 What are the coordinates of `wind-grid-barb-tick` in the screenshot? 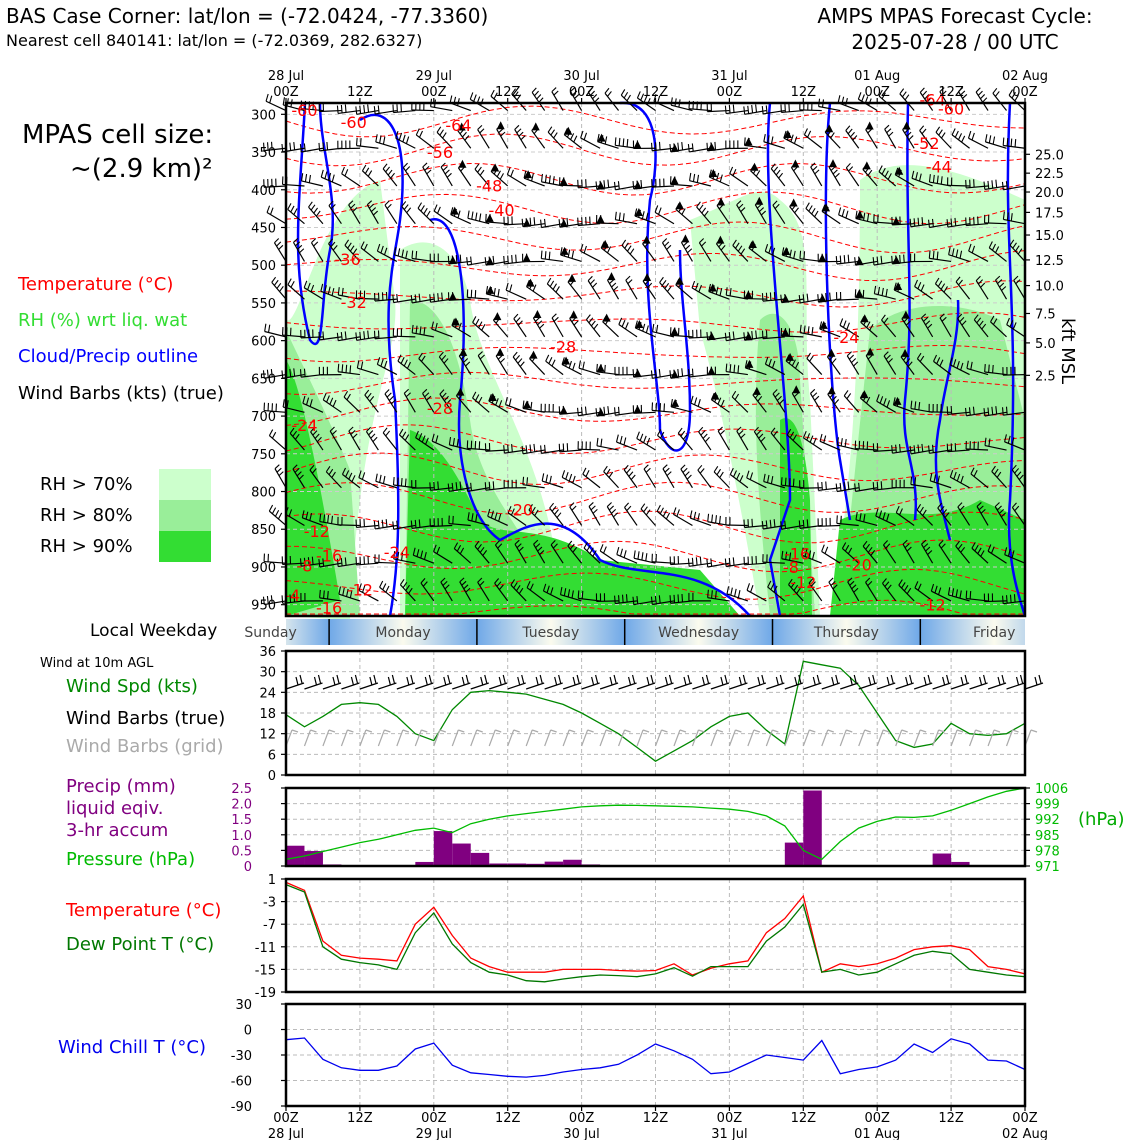 It's located at (461, 731).